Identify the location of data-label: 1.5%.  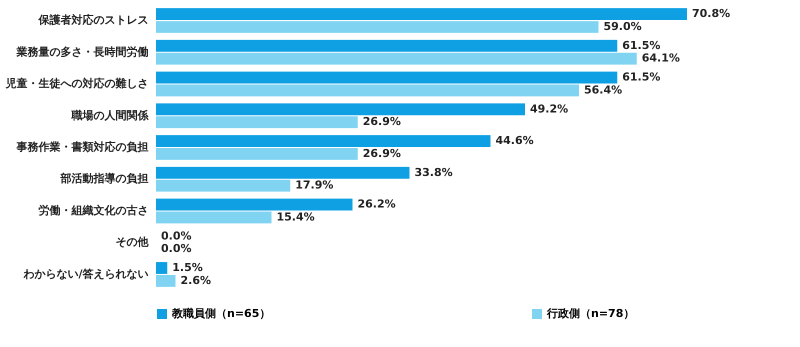
(187, 267).